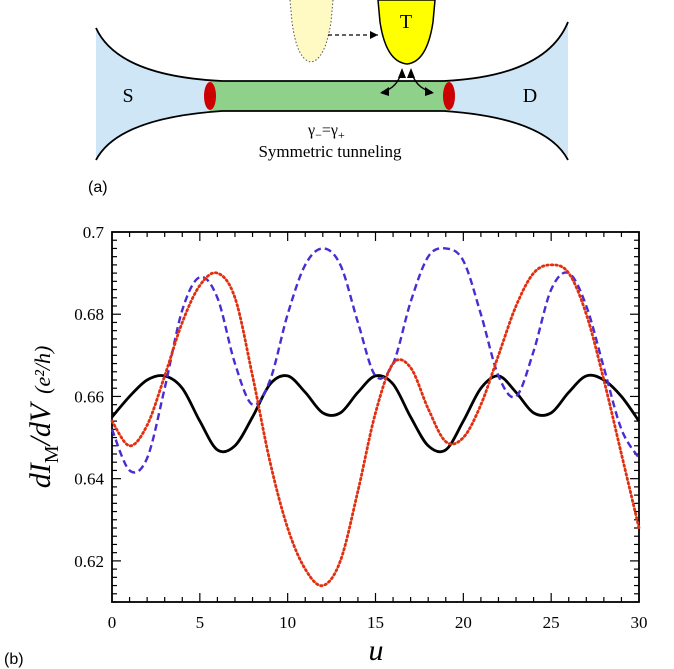 Image resolution: width=674 pixels, height=669 pixels. Describe the element at coordinates (94, 232) in the screenshot. I see `y-tick-label: 0.7` at that location.